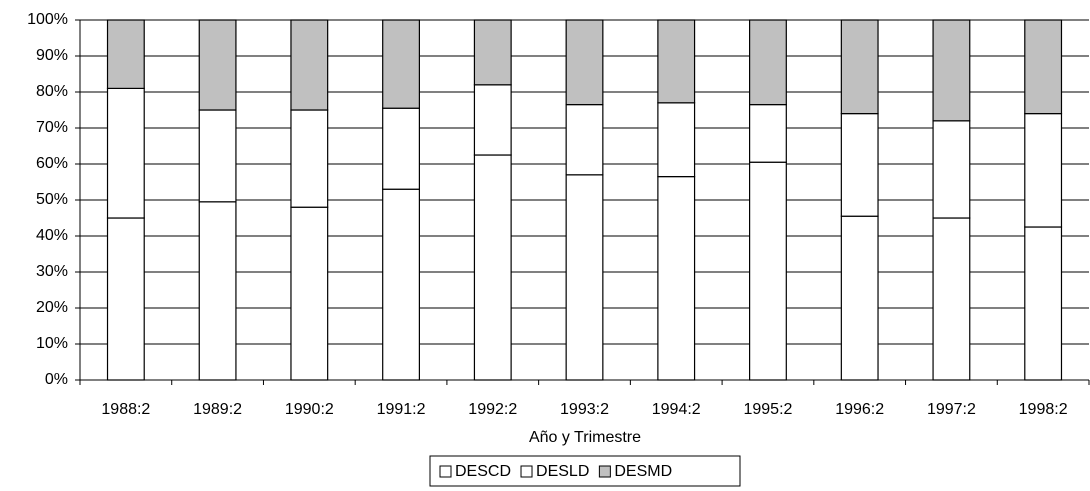 The height and width of the screenshot is (491, 1090). Describe the element at coordinates (125, 409) in the screenshot. I see `x-tick-label: 1988:2` at that location.